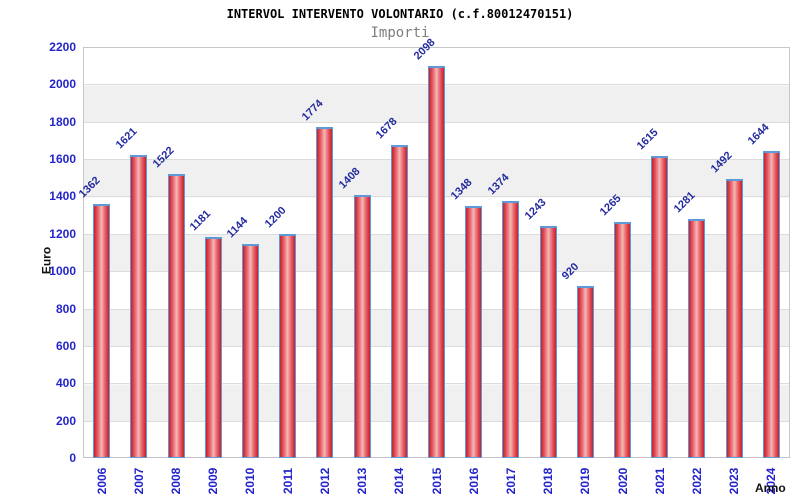  I want to click on bar-2016, so click(474, 332).